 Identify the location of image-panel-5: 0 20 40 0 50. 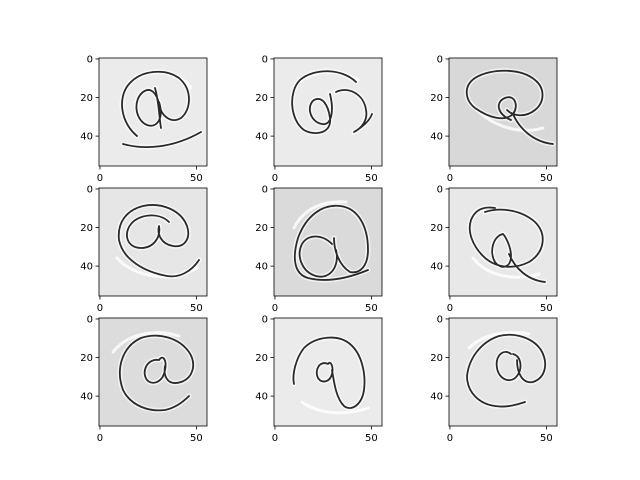
(319, 249).